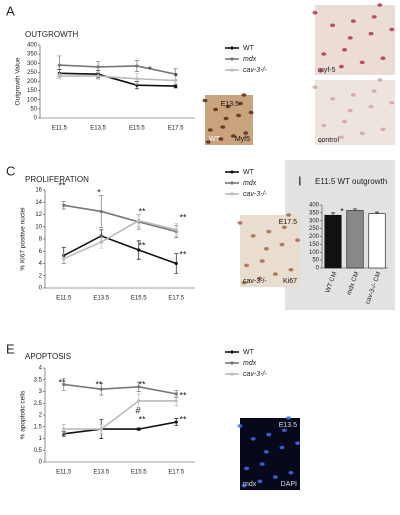 The width and height of the screenshot is (400, 515). What do you see at coordinates (250, 484) in the screenshot?
I see `image-label: mdx` at bounding box center [250, 484].